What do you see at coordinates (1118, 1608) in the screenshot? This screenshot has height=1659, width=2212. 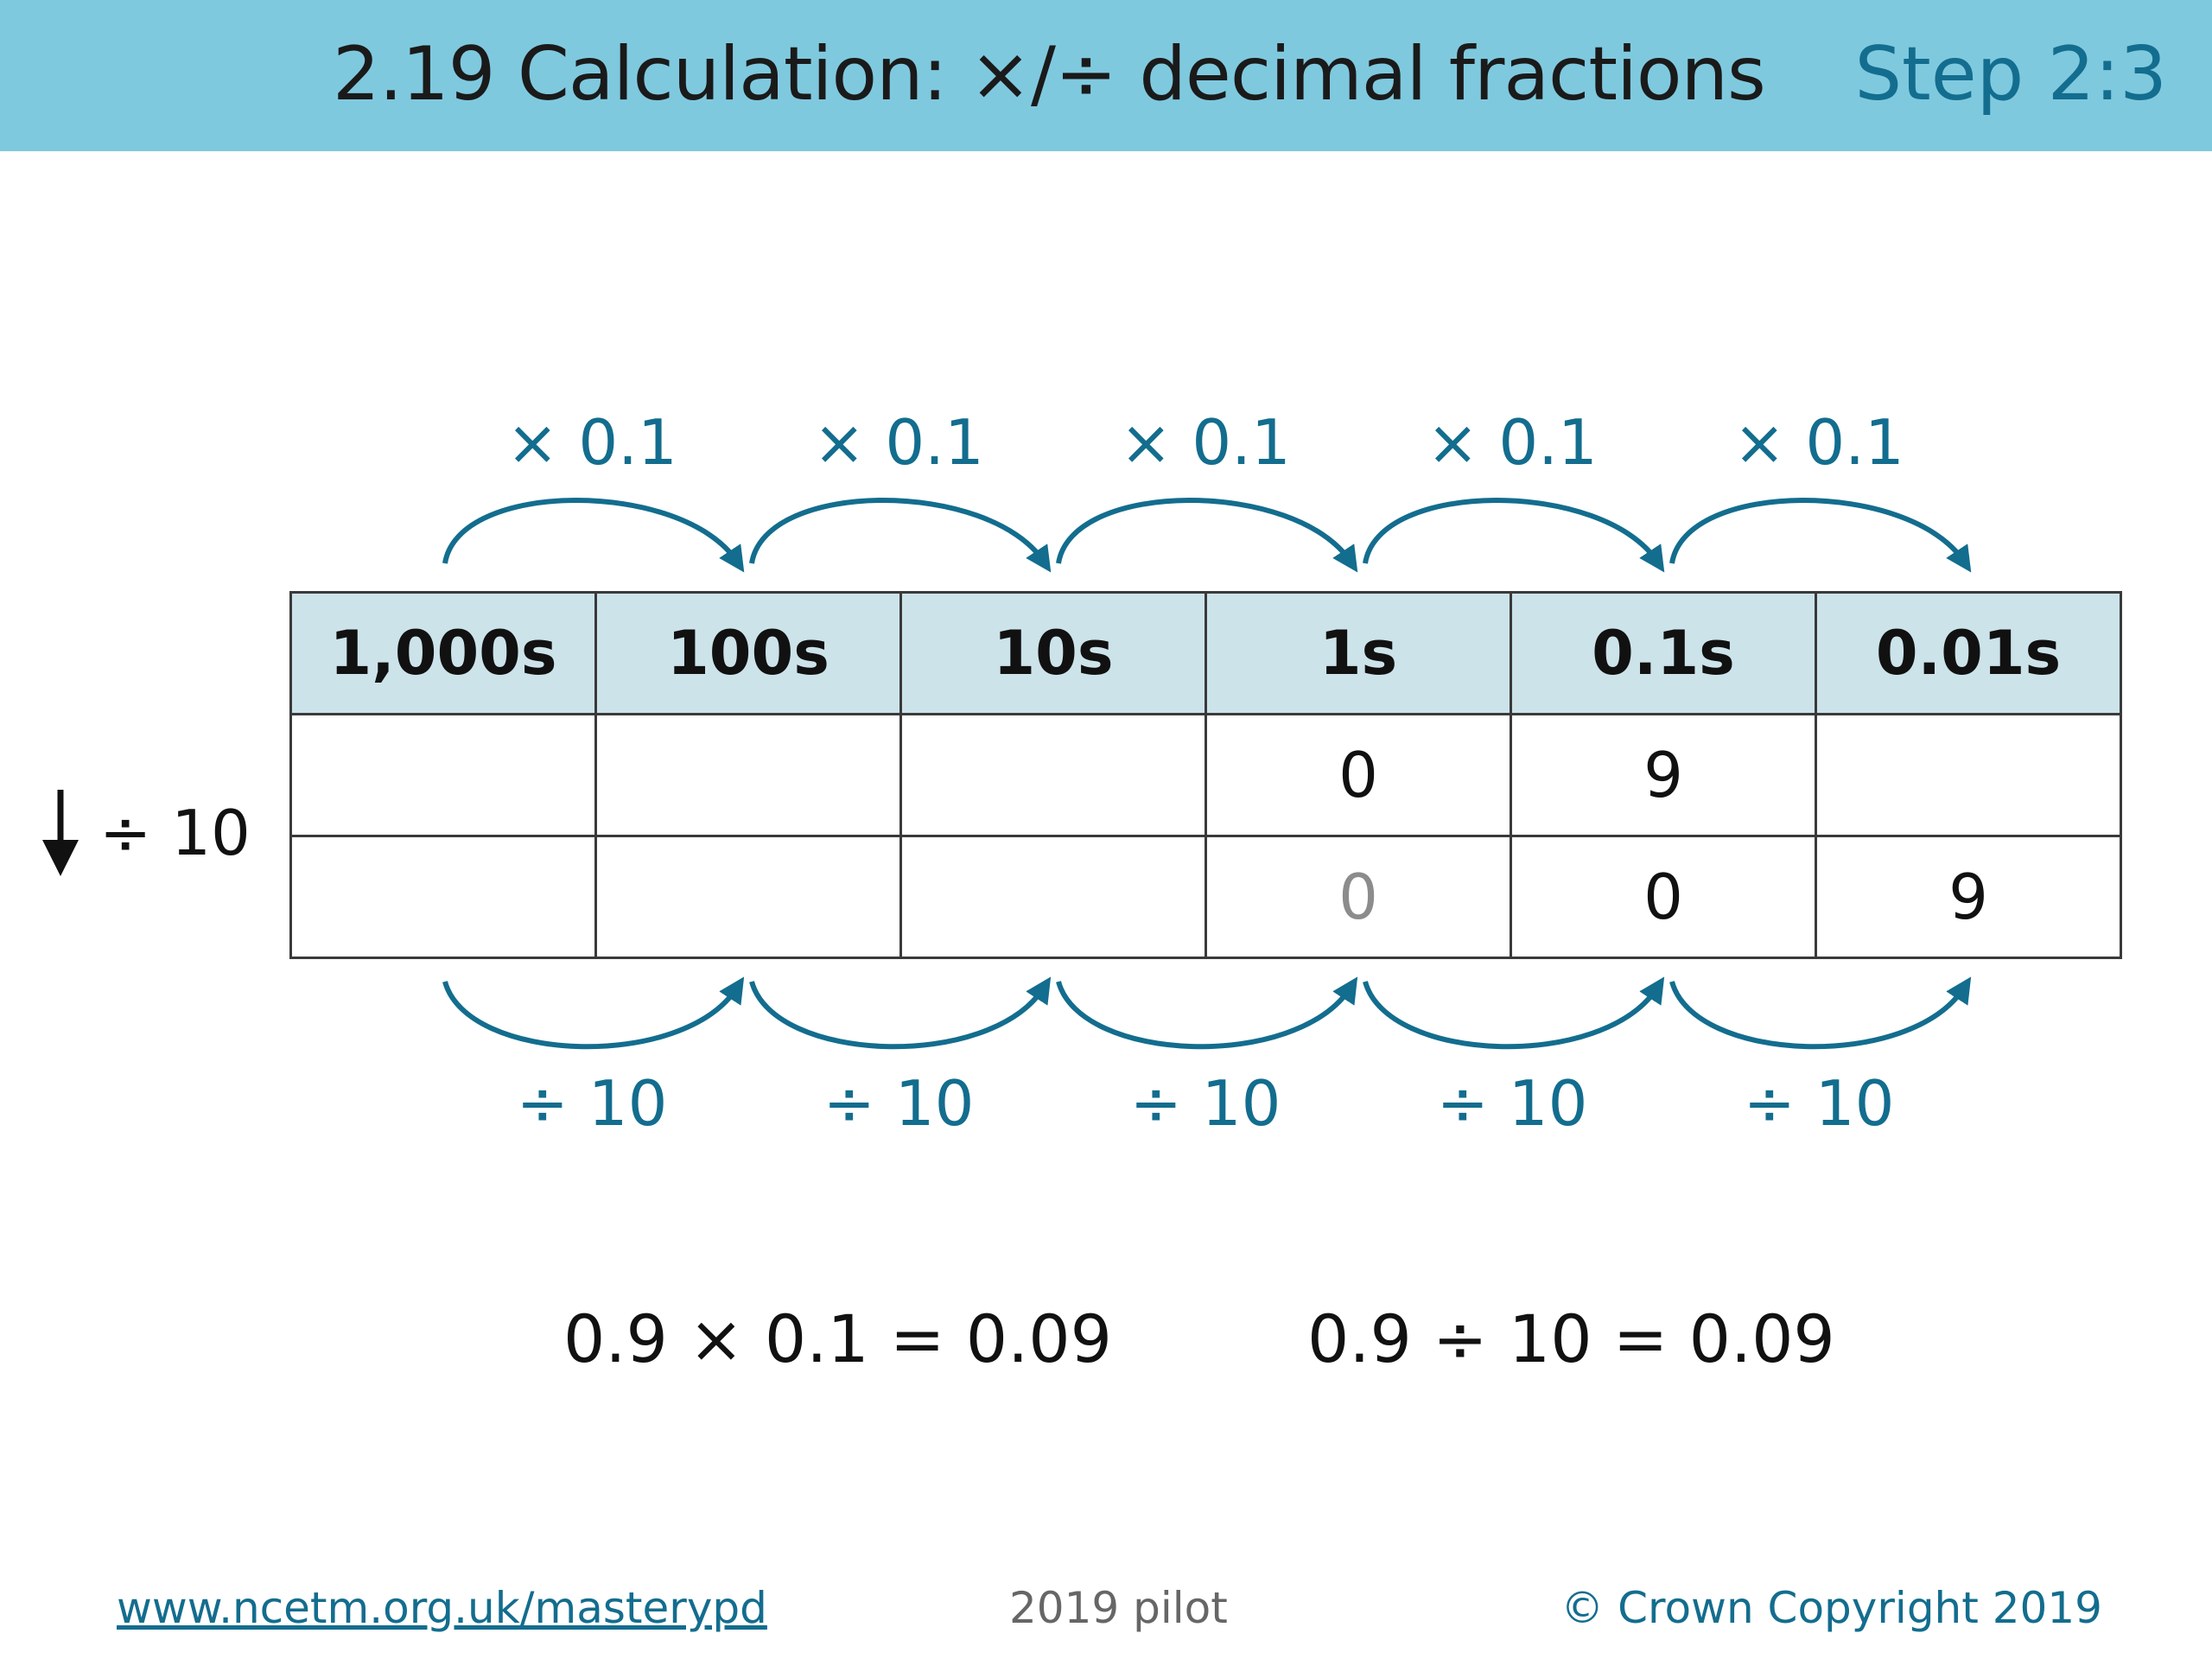 I see `footer-pilot-label: 2019 pilot` at bounding box center [1118, 1608].